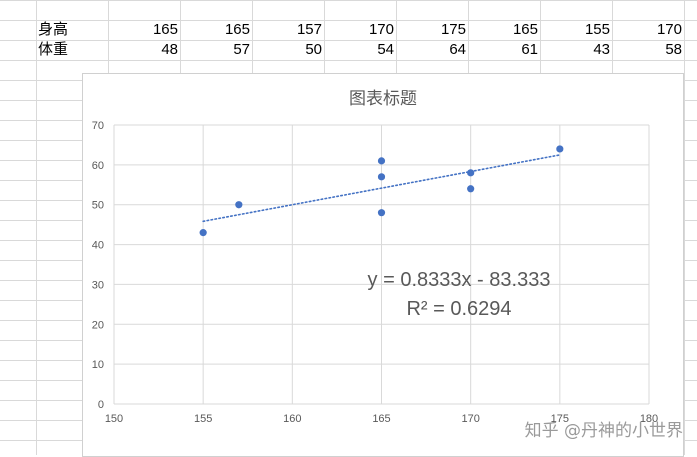  Describe the element at coordinates (649, 419) in the screenshot. I see `x-tick-label: 180` at that location.